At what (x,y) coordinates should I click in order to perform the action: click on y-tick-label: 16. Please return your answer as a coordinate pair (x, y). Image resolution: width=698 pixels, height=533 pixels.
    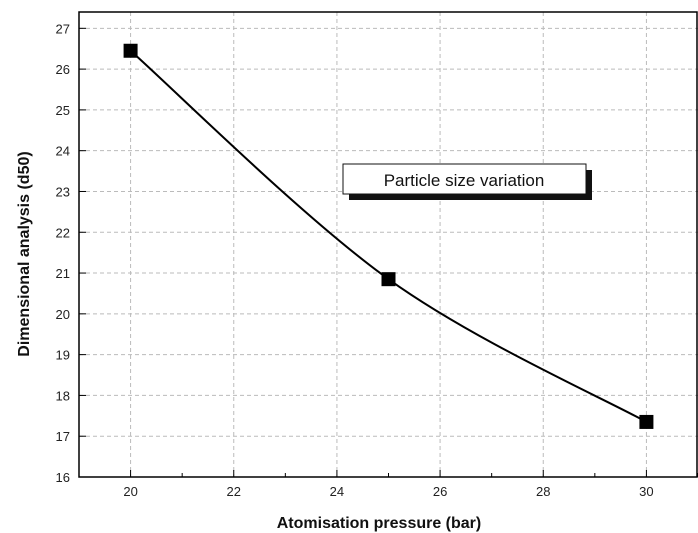
    Looking at the image, I should click on (63, 477).